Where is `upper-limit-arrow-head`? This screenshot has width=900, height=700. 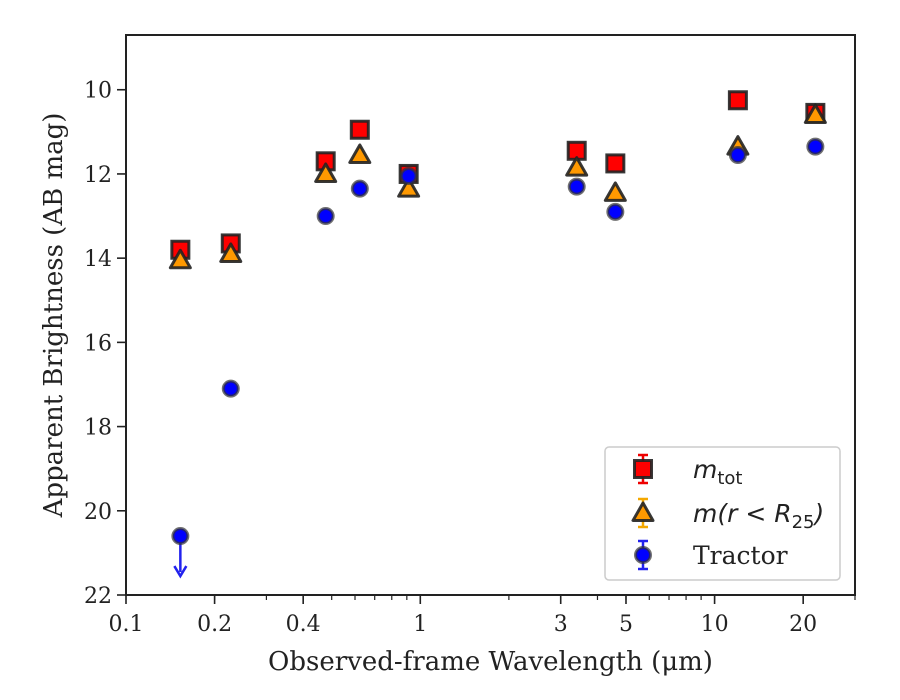
upper-limit-arrow-head is located at coordinates (180, 572).